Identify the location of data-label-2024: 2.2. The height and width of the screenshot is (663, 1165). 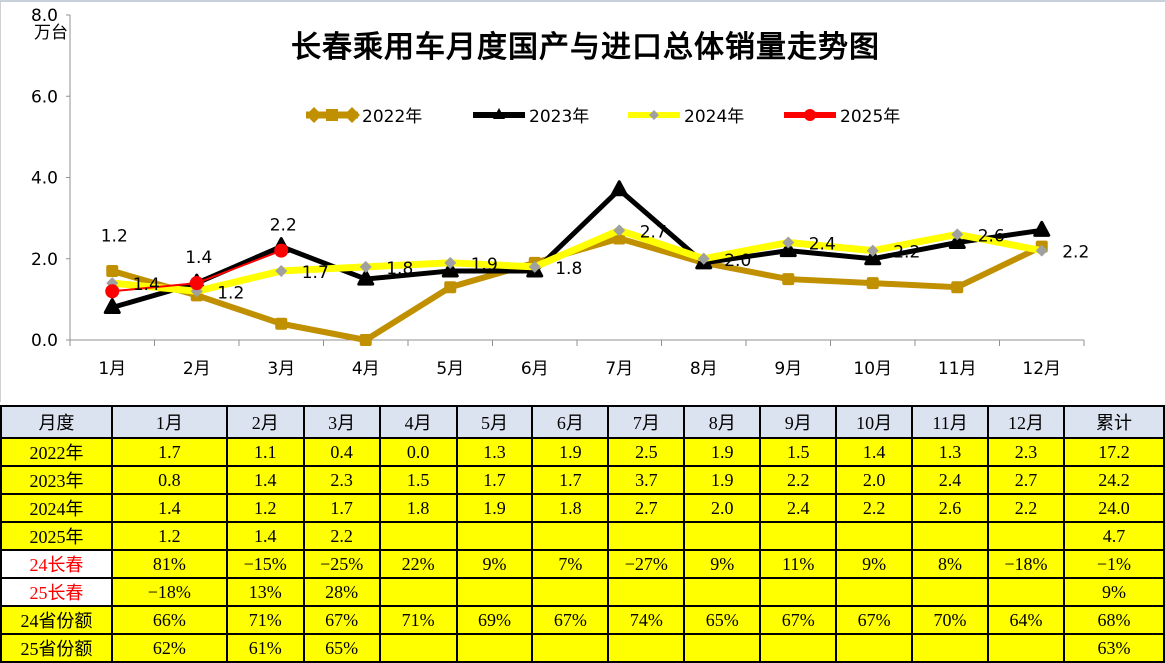
(1075, 253).